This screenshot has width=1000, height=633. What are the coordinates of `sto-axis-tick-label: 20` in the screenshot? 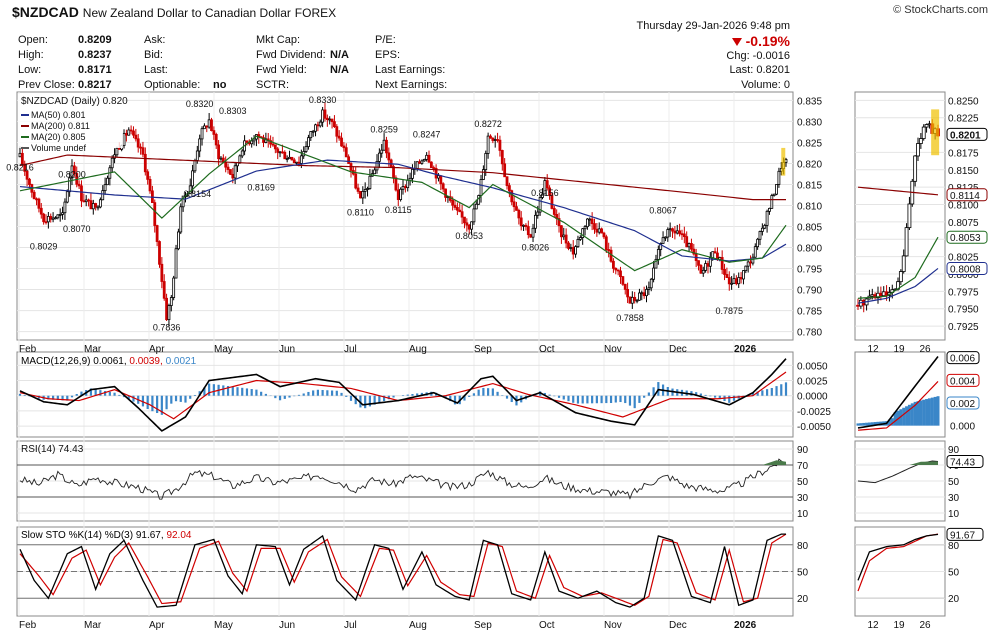 It's located at (803, 599).